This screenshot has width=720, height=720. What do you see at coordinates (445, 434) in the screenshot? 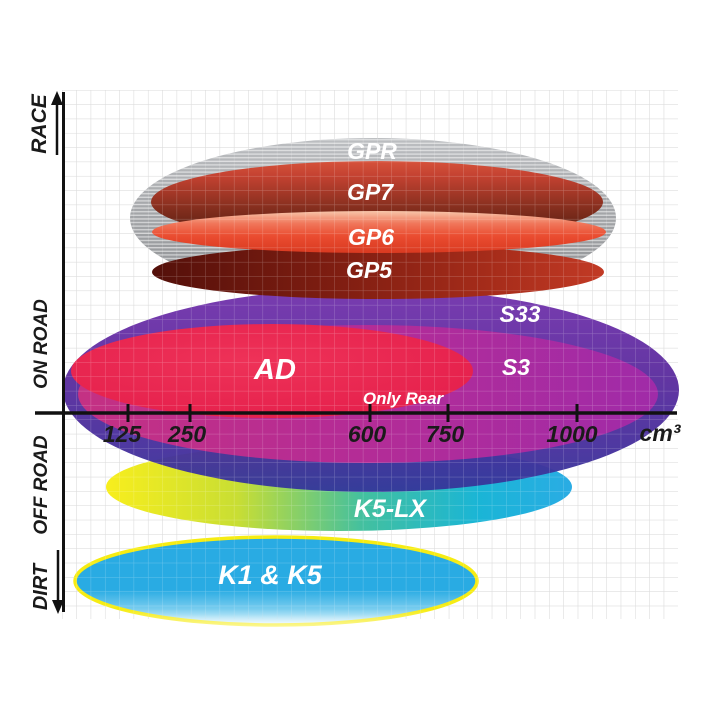
I see `tick-label-750: 750` at bounding box center [445, 434].